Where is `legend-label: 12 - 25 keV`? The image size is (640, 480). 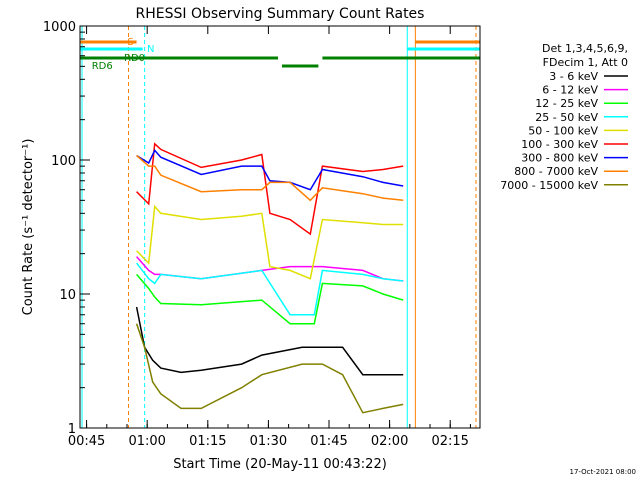 legend-label: 12 - 25 keV is located at coordinates (566, 103).